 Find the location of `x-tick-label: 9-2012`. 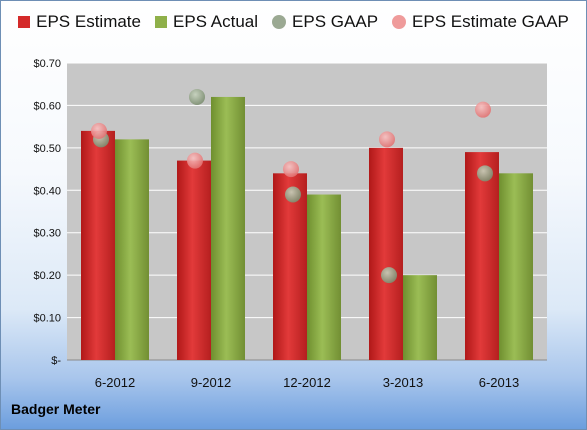

x-tick-label: 9-2012 is located at coordinates (211, 382).